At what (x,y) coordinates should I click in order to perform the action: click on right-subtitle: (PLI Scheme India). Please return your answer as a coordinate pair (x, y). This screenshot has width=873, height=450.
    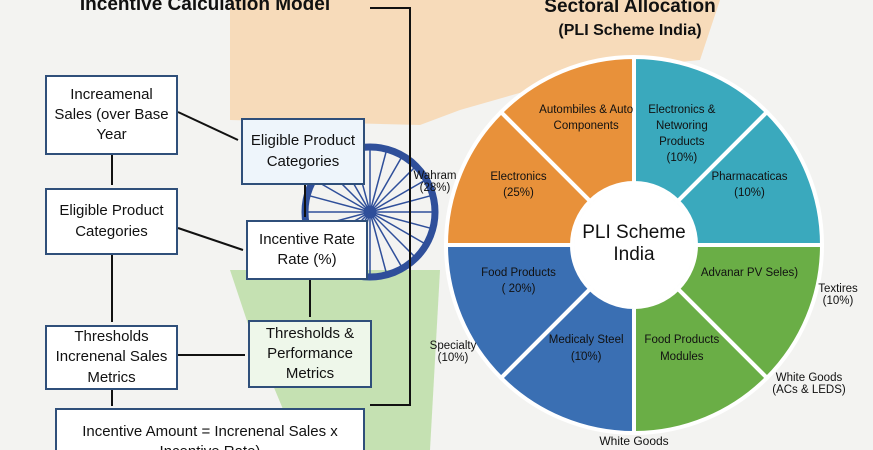
    Looking at the image, I should click on (630, 30).